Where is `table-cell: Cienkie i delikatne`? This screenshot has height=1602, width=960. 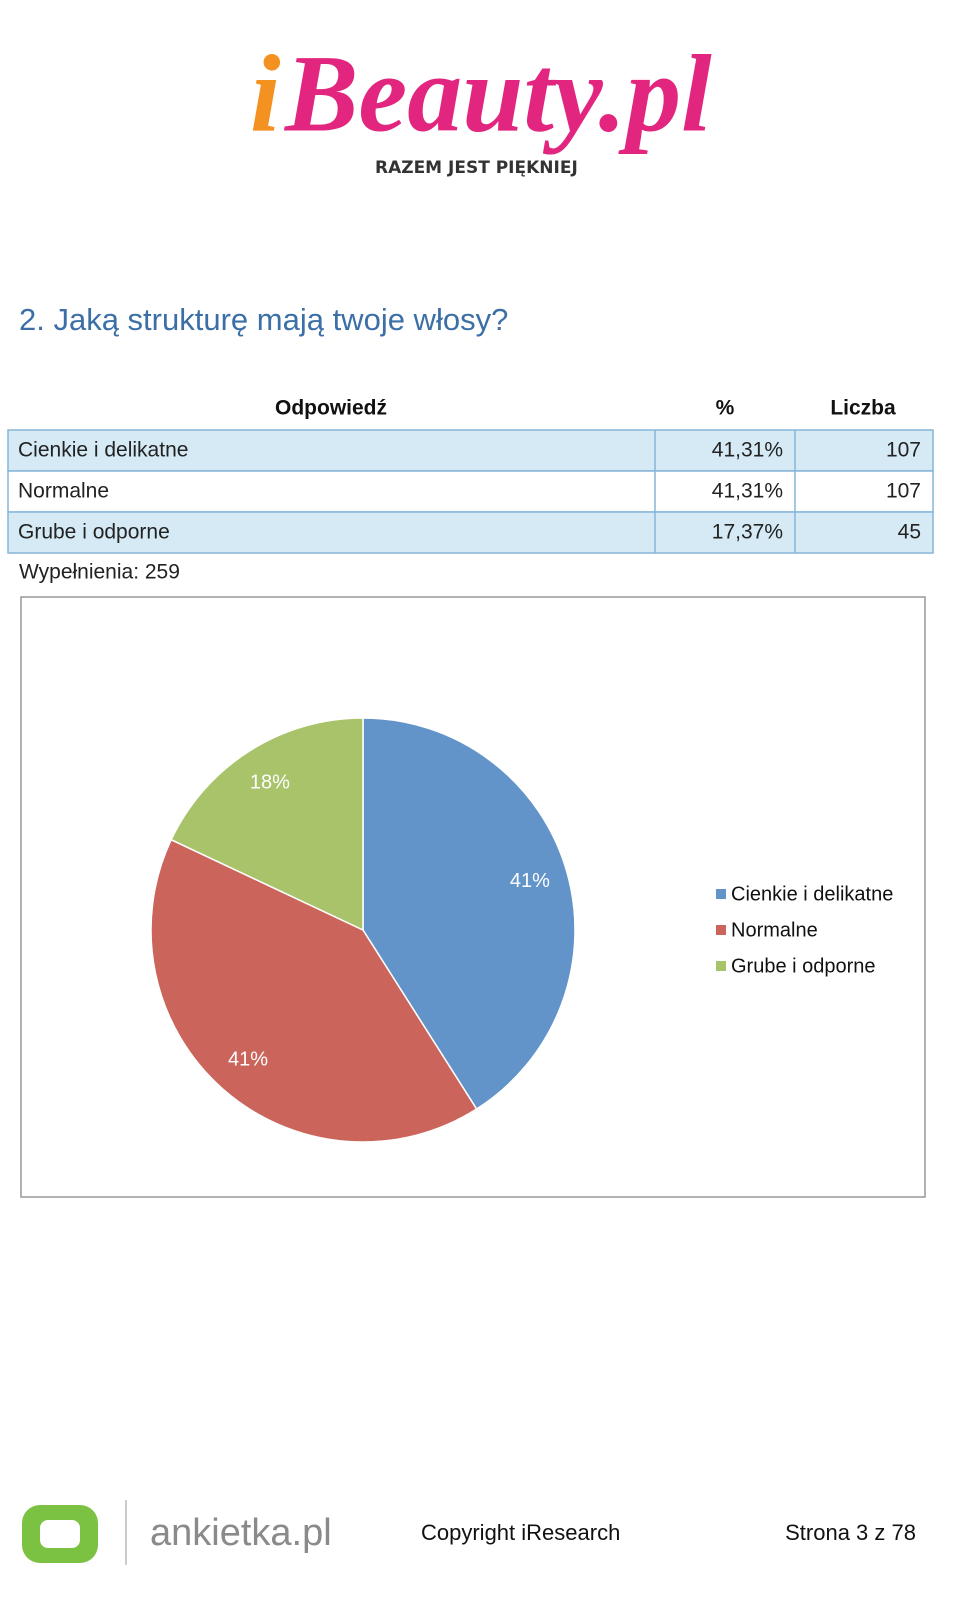 table-cell: Cienkie i delikatne is located at coordinates (103, 450).